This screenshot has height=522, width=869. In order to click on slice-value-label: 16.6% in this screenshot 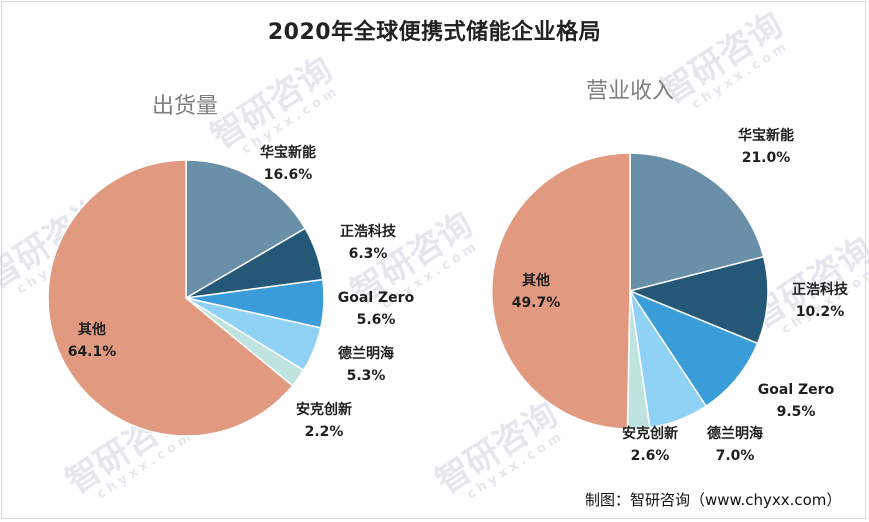, I will do `click(288, 175)`.